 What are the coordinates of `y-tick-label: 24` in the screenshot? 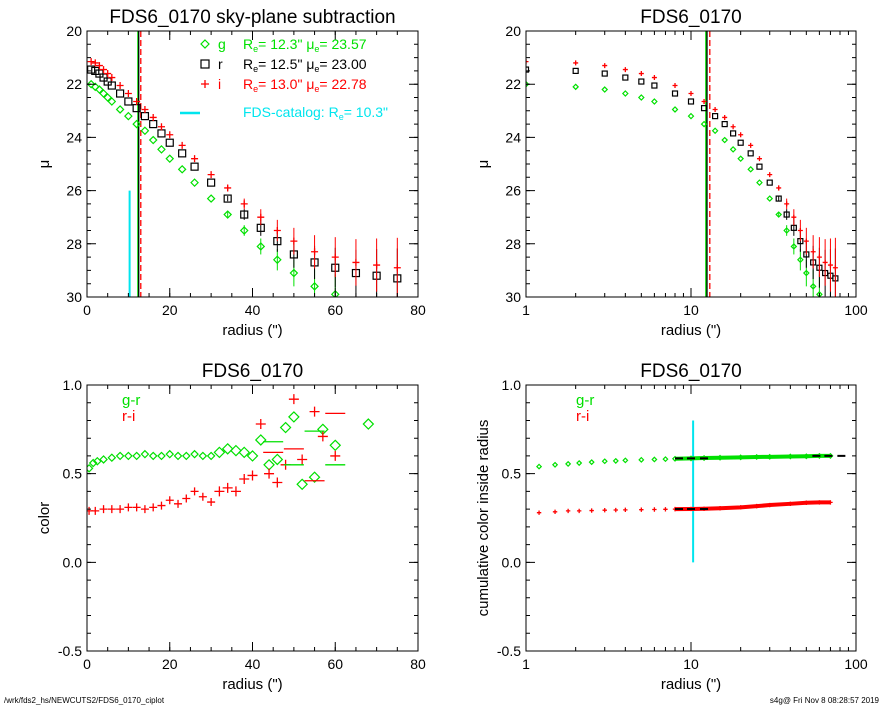 It's located at (74, 137).